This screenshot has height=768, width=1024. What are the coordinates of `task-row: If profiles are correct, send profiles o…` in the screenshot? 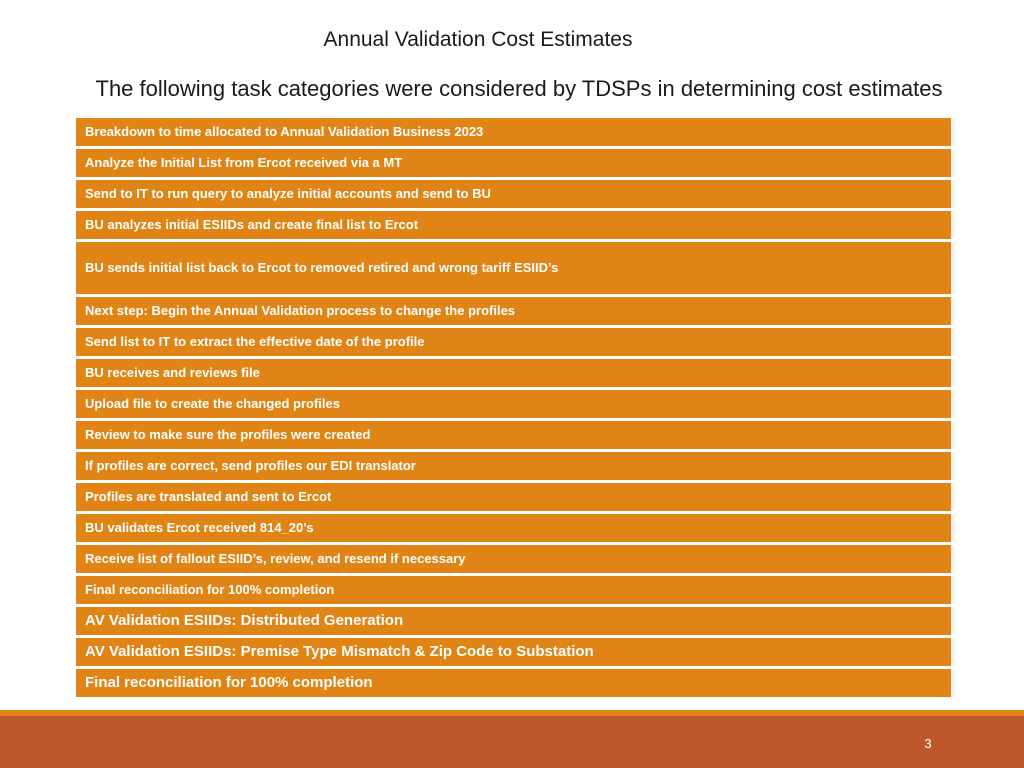 It's located at (515, 466).